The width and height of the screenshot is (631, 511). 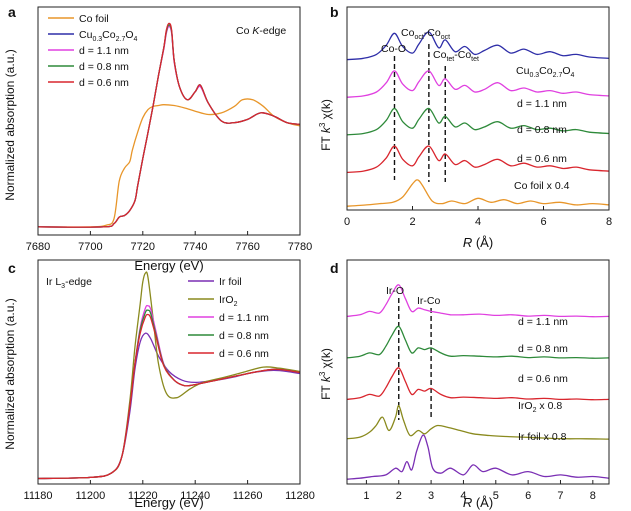 What do you see at coordinates (428, 301) in the screenshot?
I see `annotation-ir-co: Ir-Co` at bounding box center [428, 301].